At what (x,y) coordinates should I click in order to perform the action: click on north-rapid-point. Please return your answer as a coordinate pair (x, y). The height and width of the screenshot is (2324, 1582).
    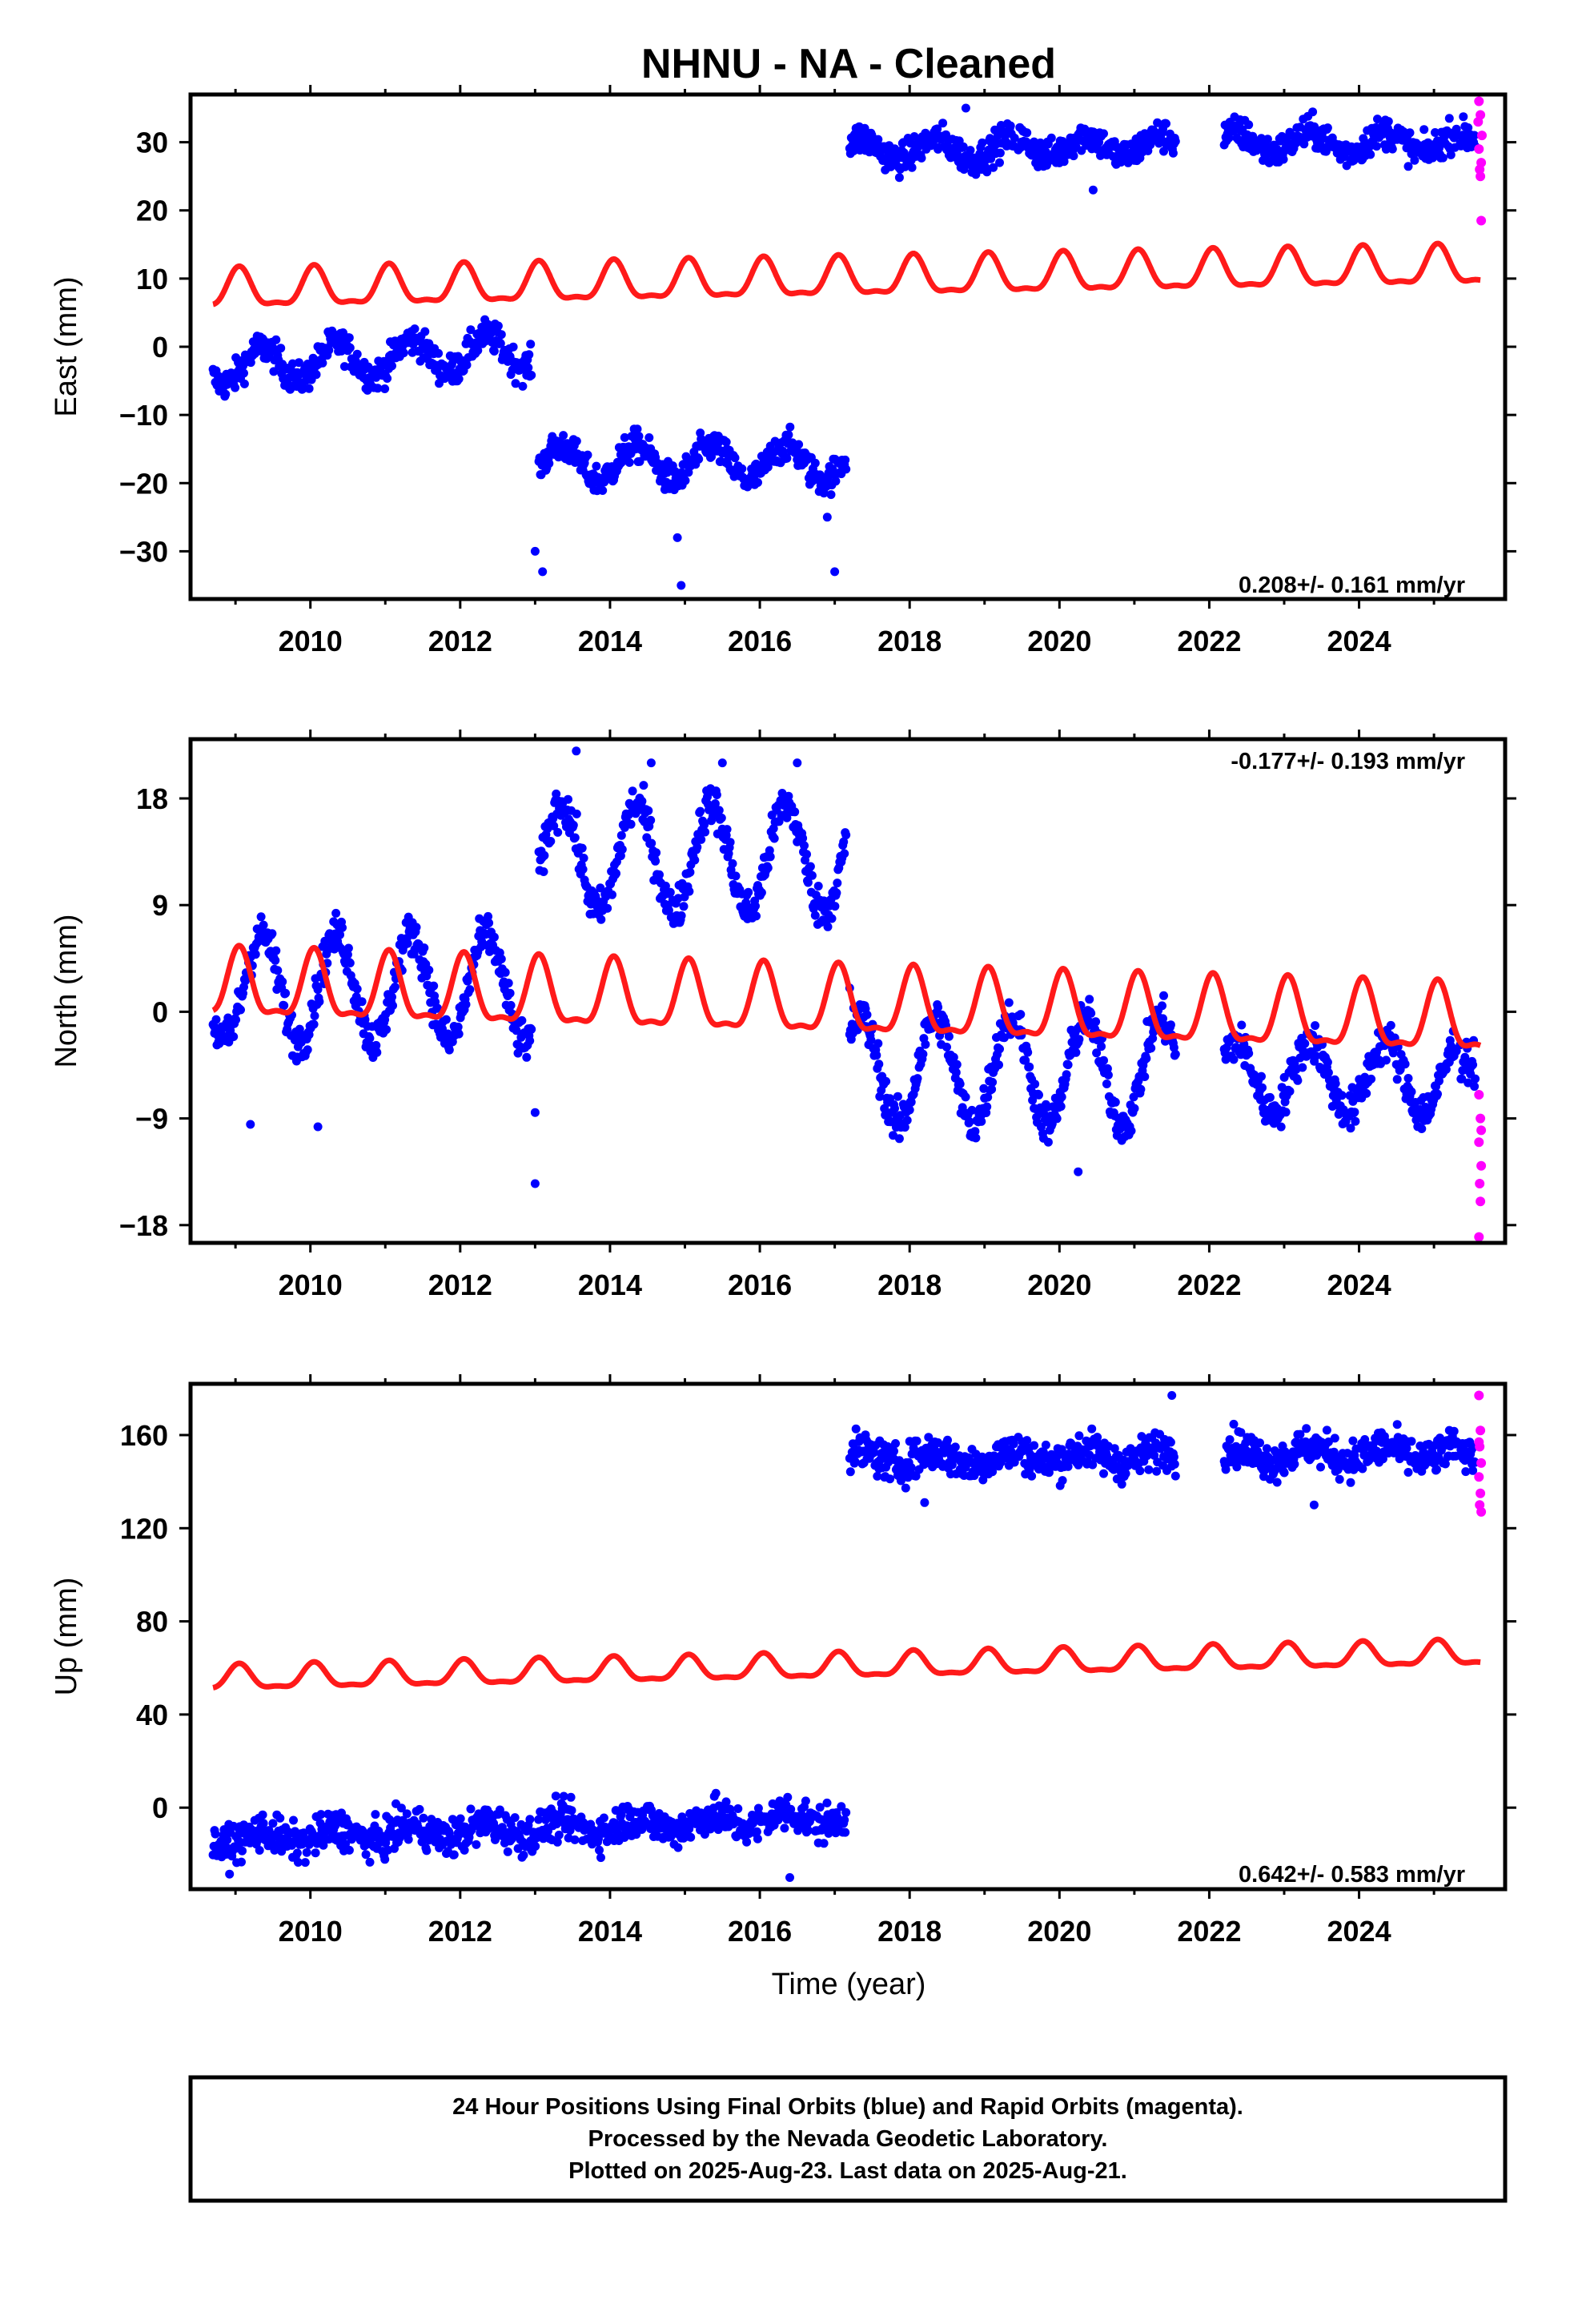
    Looking at the image, I should click on (1479, 1237).